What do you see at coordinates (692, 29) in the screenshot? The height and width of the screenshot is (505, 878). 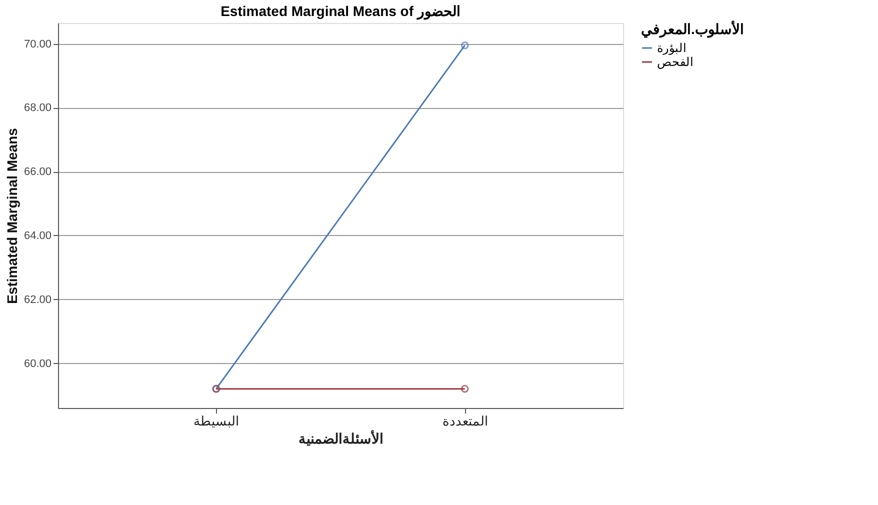 I see `legend-title: الأسلوب.المعرفي` at bounding box center [692, 29].